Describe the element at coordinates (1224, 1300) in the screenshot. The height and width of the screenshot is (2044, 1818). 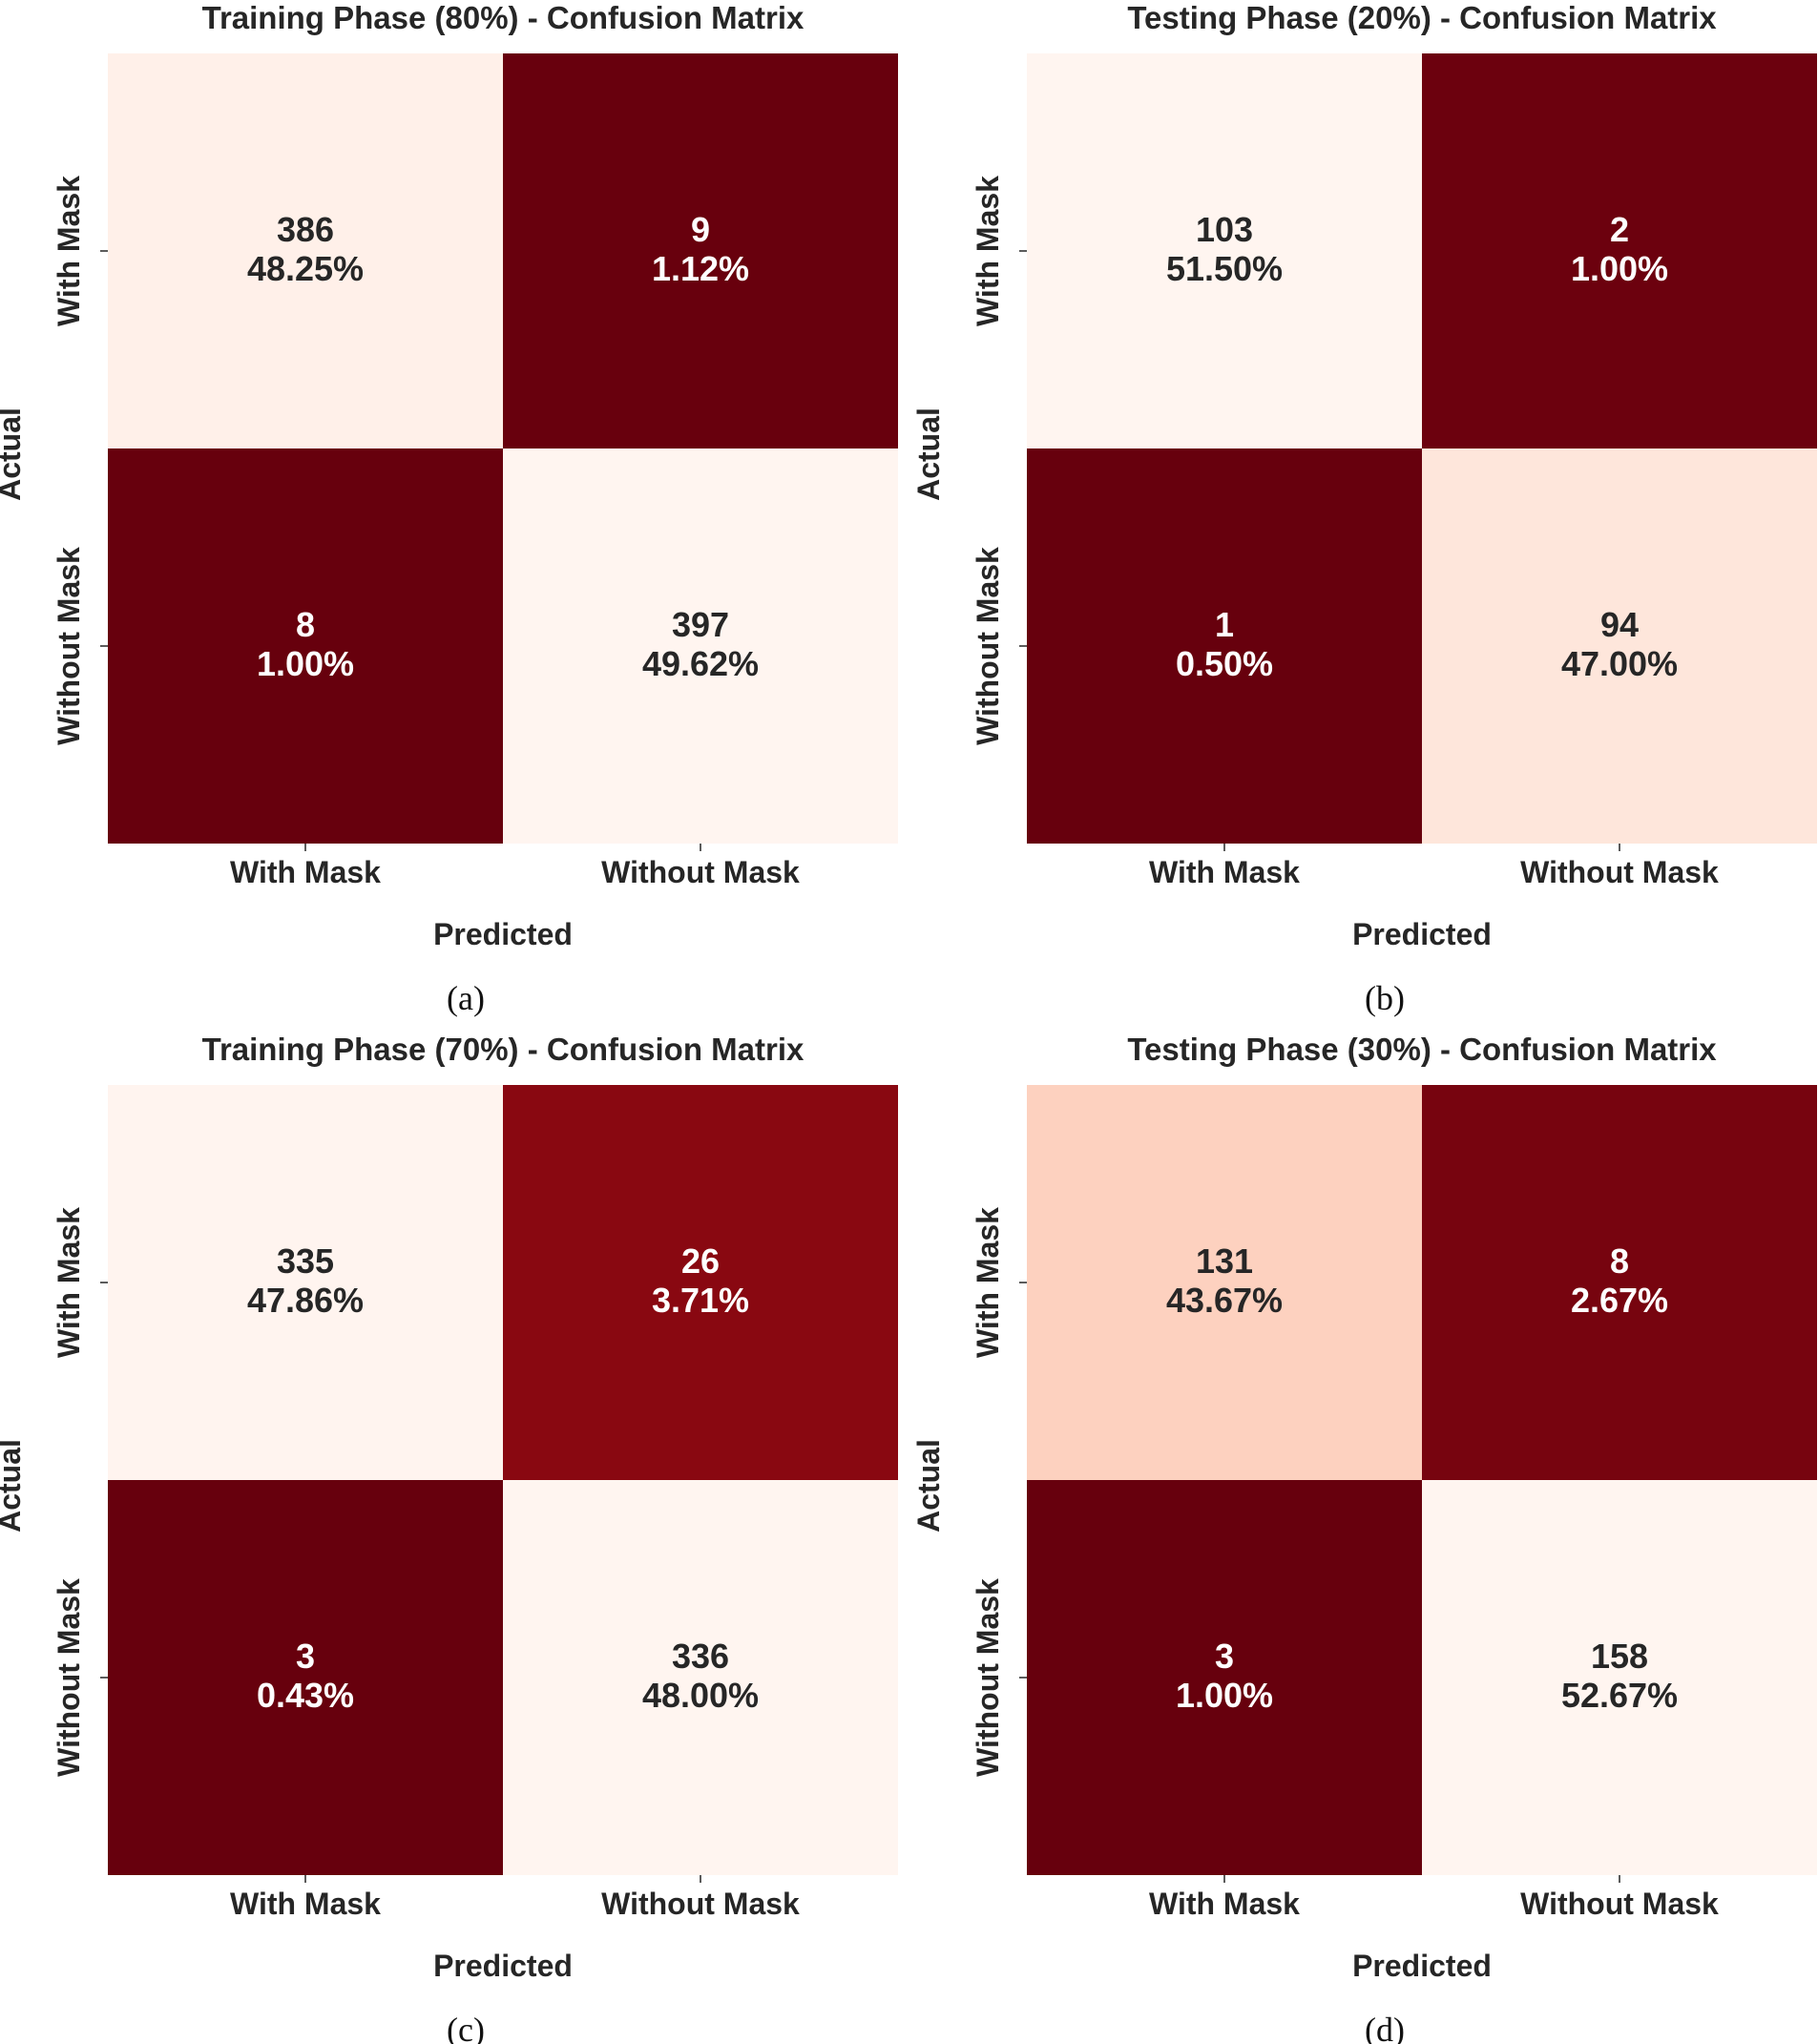
I see `cell-percentage-label: 43.67%` at that location.